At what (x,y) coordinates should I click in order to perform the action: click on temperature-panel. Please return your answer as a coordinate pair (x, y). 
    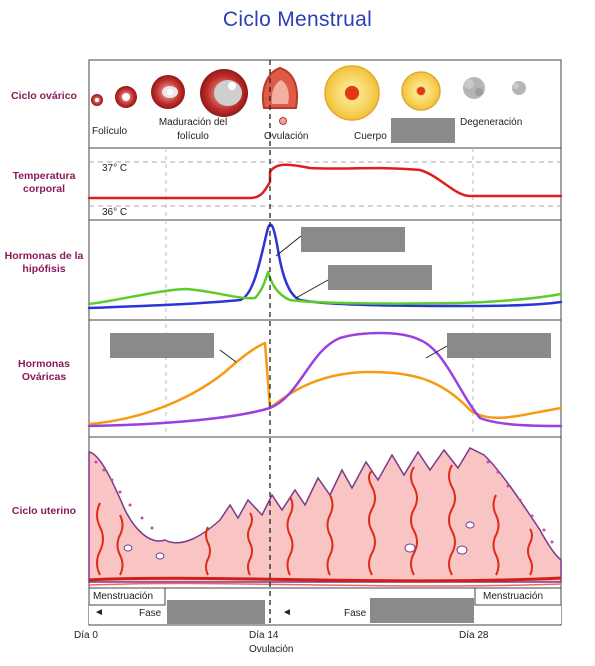
    Looking at the image, I should click on (325, 184).